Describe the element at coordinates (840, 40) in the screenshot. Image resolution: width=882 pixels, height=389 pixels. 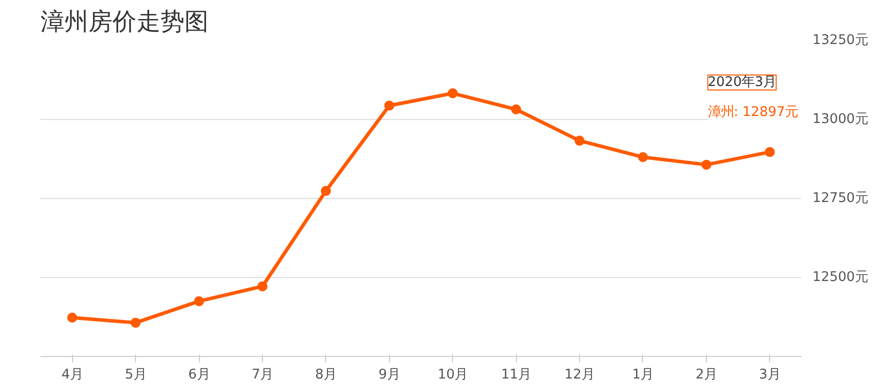
I see `y-tick-label: 13250元` at that location.